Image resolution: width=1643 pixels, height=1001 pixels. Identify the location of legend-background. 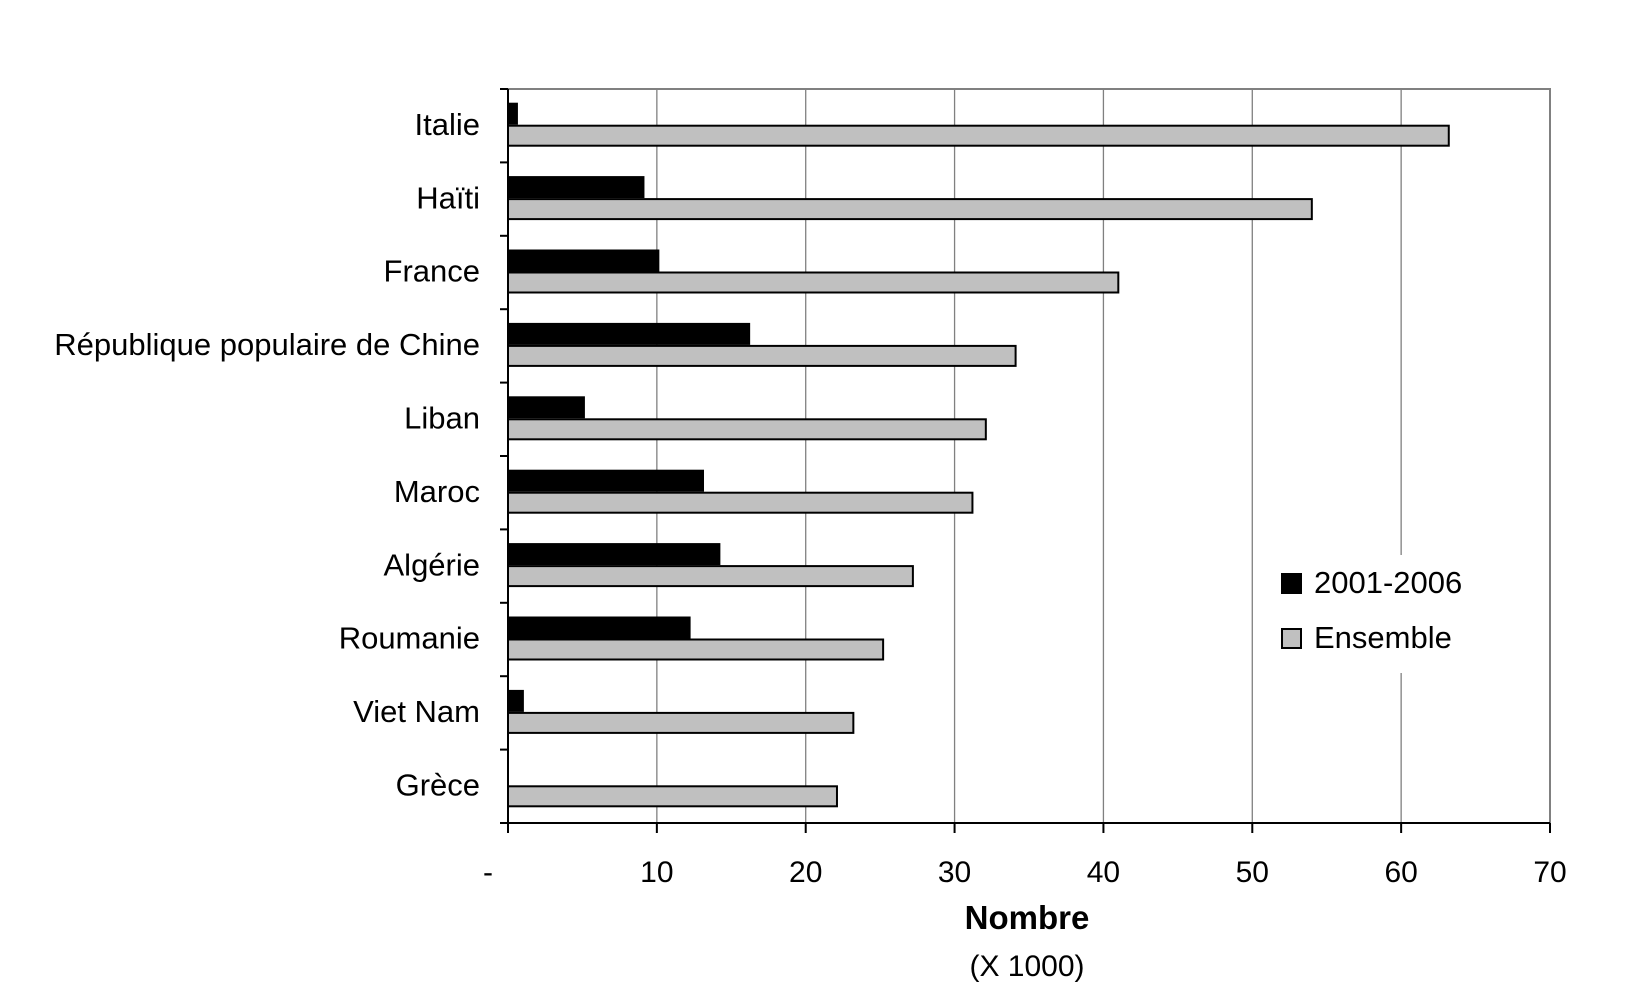
(1384, 614).